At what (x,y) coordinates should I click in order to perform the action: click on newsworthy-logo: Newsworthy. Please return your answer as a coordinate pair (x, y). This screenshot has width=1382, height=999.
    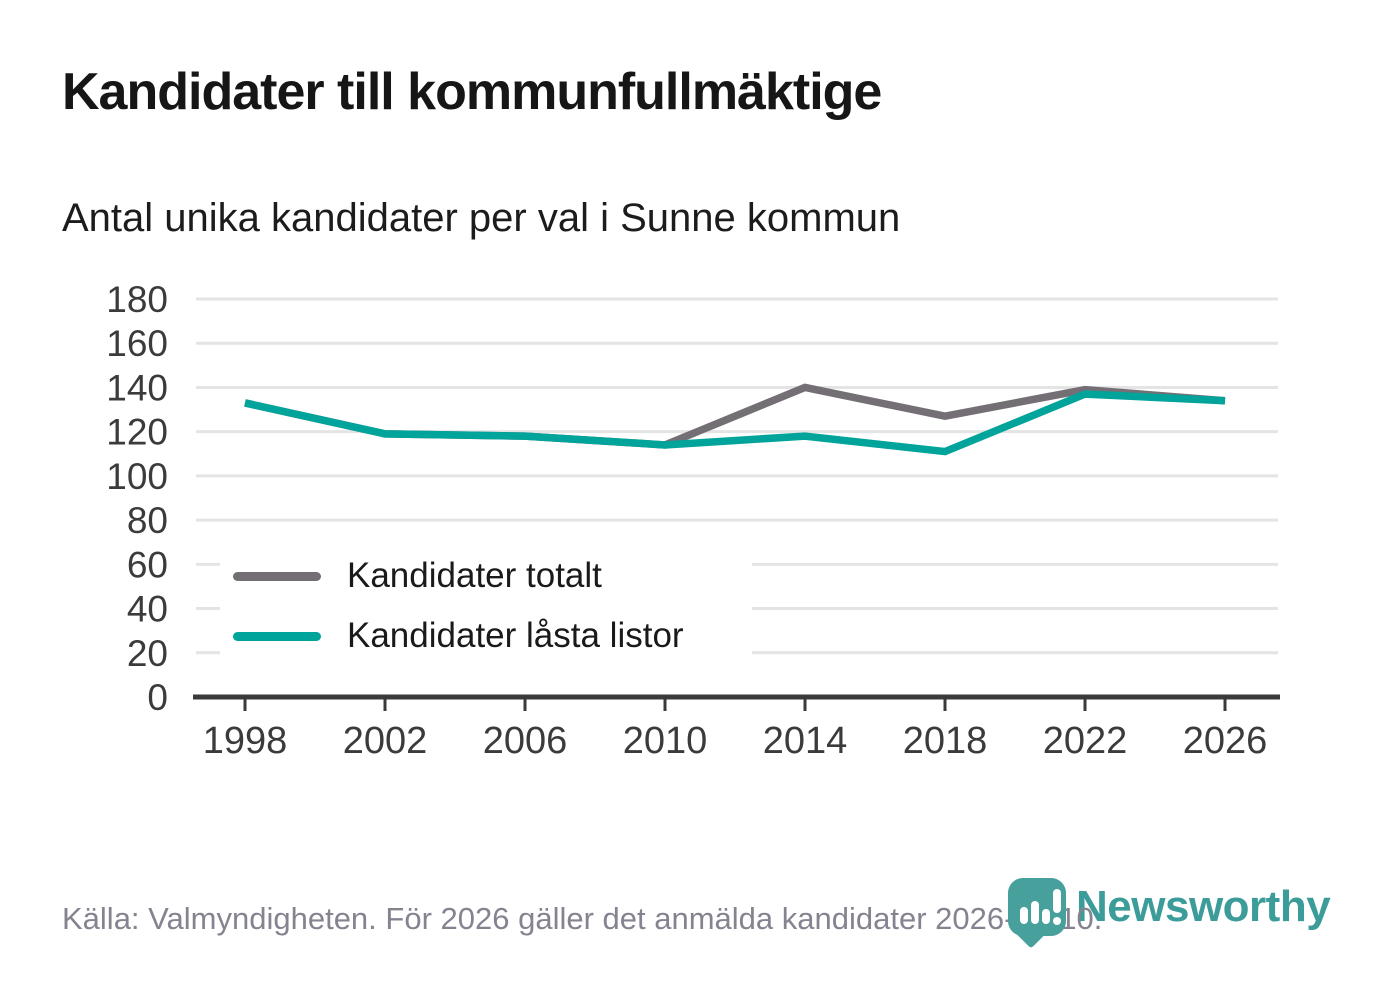
    Looking at the image, I should click on (1169, 912).